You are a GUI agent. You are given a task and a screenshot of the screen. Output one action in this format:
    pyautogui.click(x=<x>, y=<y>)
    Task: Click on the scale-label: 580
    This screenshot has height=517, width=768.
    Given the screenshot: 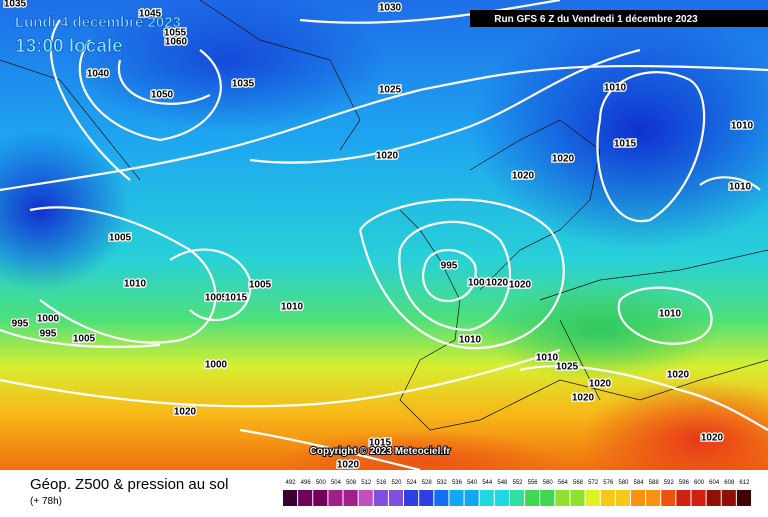 What is the action you would take?
    pyautogui.click(x=623, y=483)
    